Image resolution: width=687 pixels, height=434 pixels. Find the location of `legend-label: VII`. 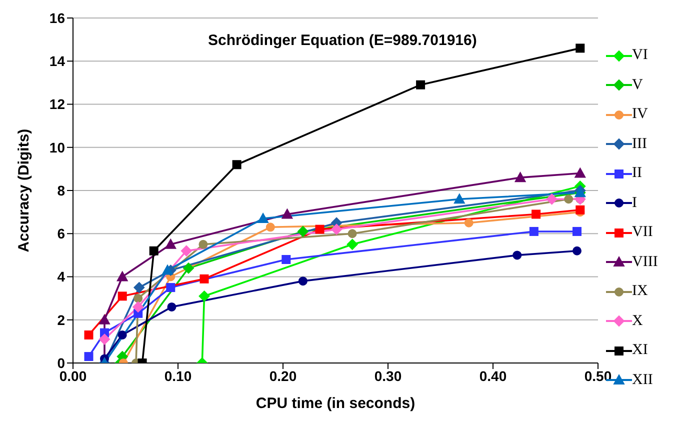

legend-label: VII is located at coordinates (642, 233).